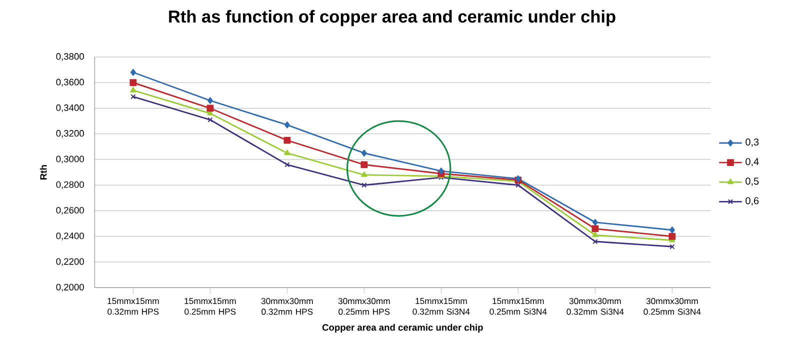  What do you see at coordinates (133, 306) in the screenshot?
I see `x-tick-label: 15mmx15mm 0.32mm HPS` at bounding box center [133, 306].